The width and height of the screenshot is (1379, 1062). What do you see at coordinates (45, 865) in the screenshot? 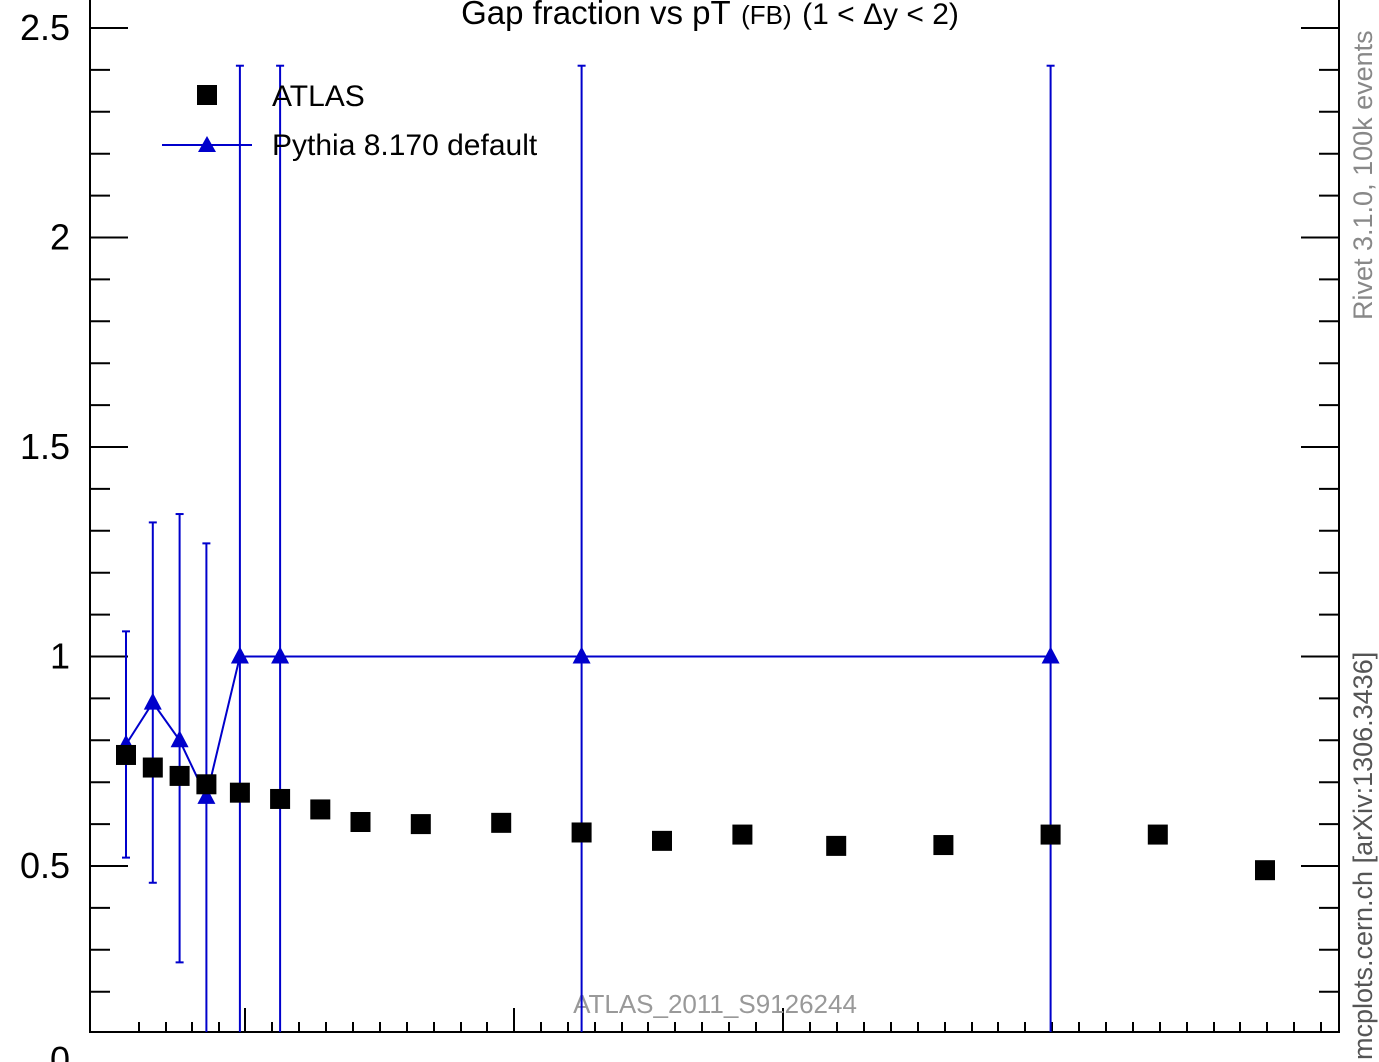
I see `y-tick-label: 0.5` at bounding box center [45, 865].